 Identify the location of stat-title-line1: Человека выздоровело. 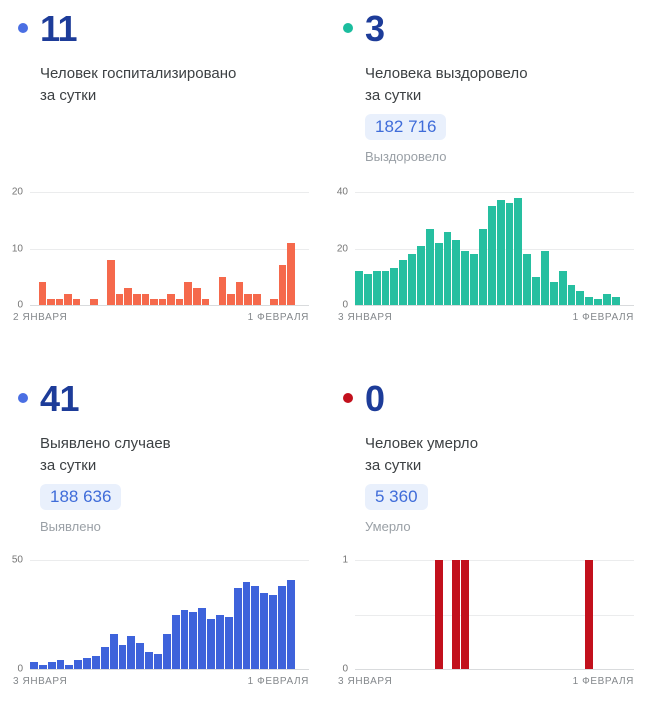
(446, 73).